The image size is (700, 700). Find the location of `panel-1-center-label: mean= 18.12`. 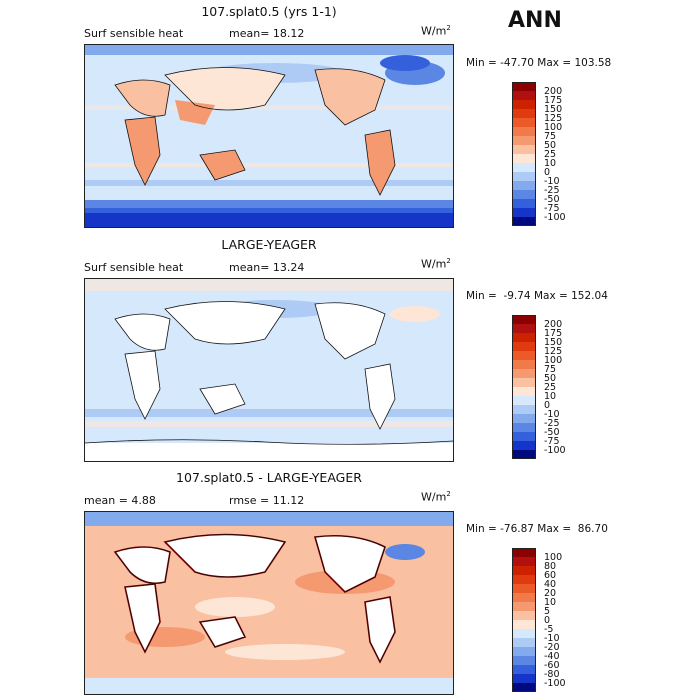

panel-1-center-label: mean= 18.12 is located at coordinates (267, 33).